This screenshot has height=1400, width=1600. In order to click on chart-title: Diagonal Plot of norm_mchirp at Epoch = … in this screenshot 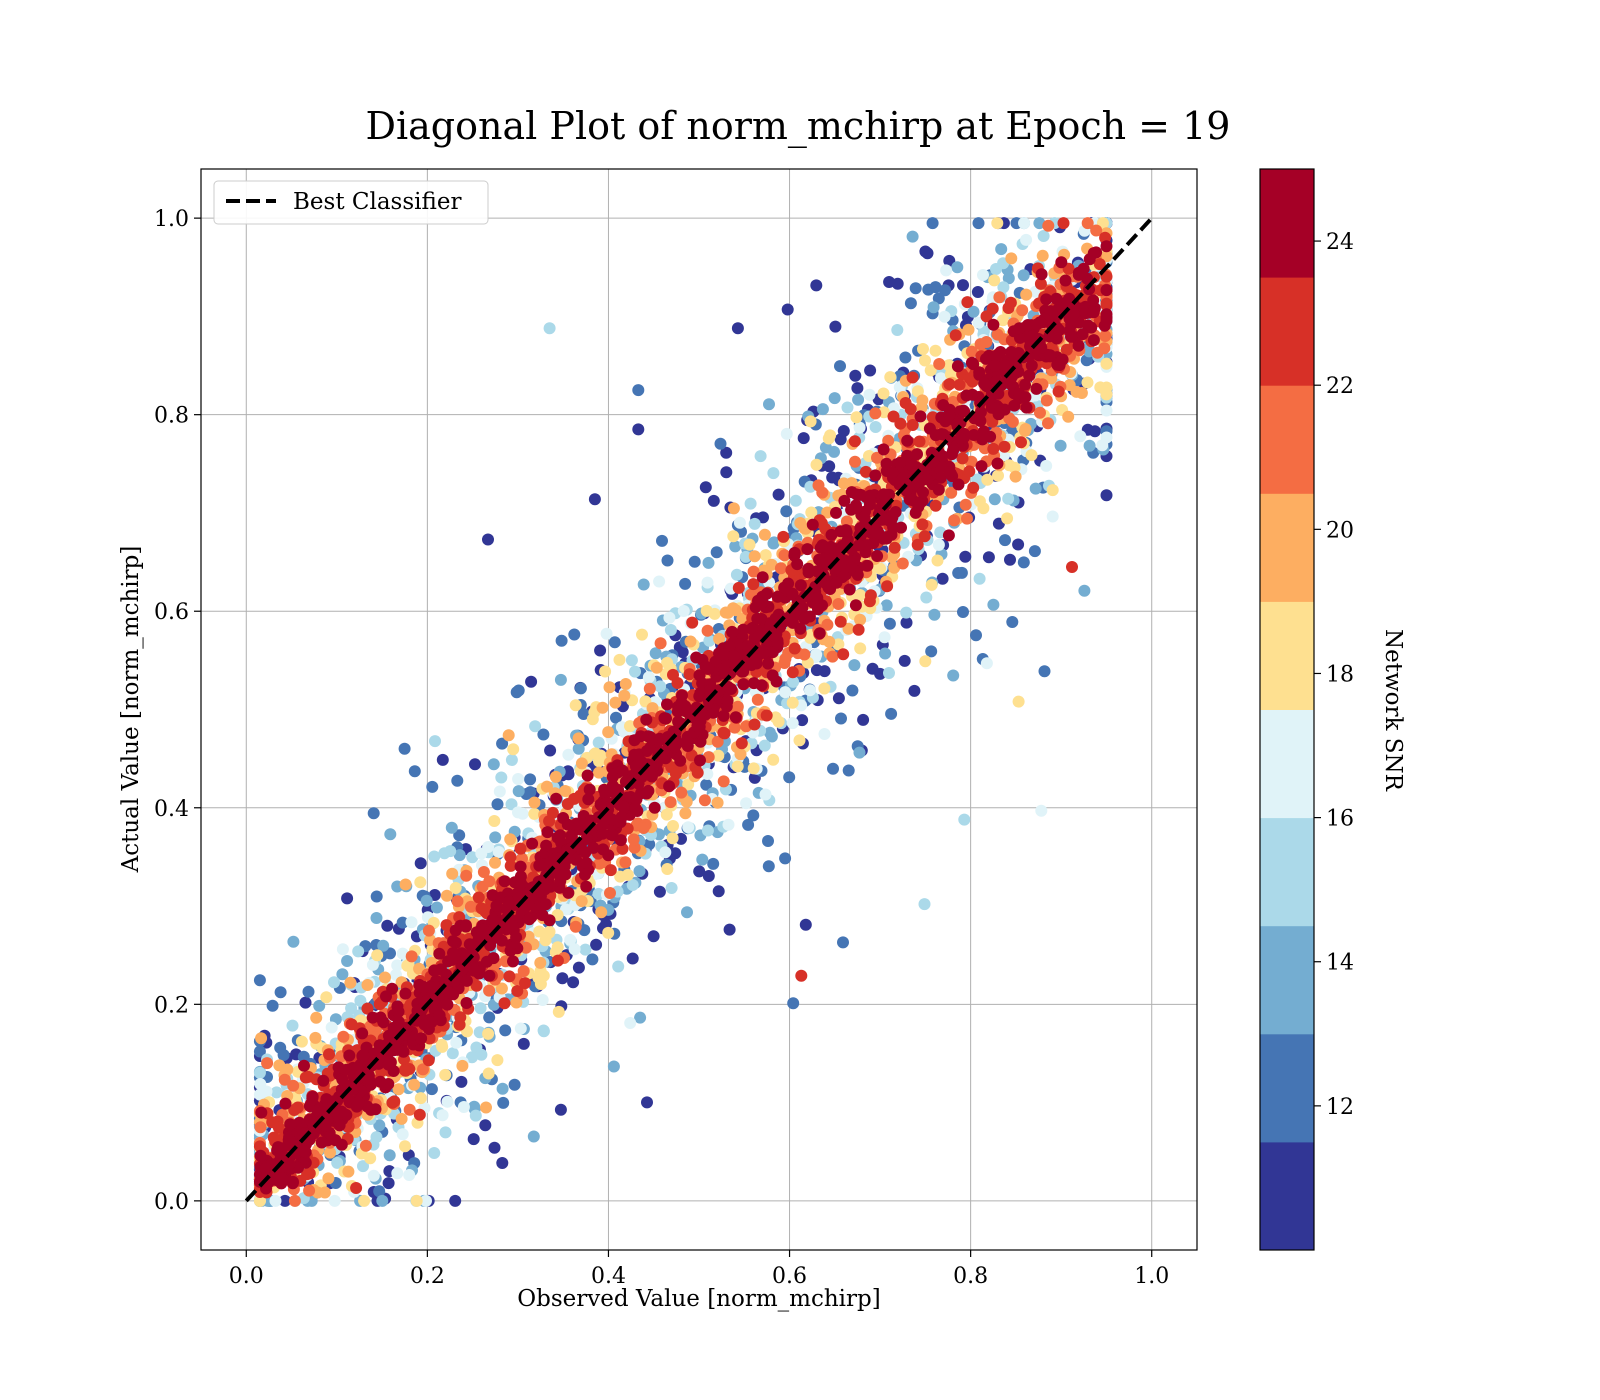, I will do `click(798, 126)`.